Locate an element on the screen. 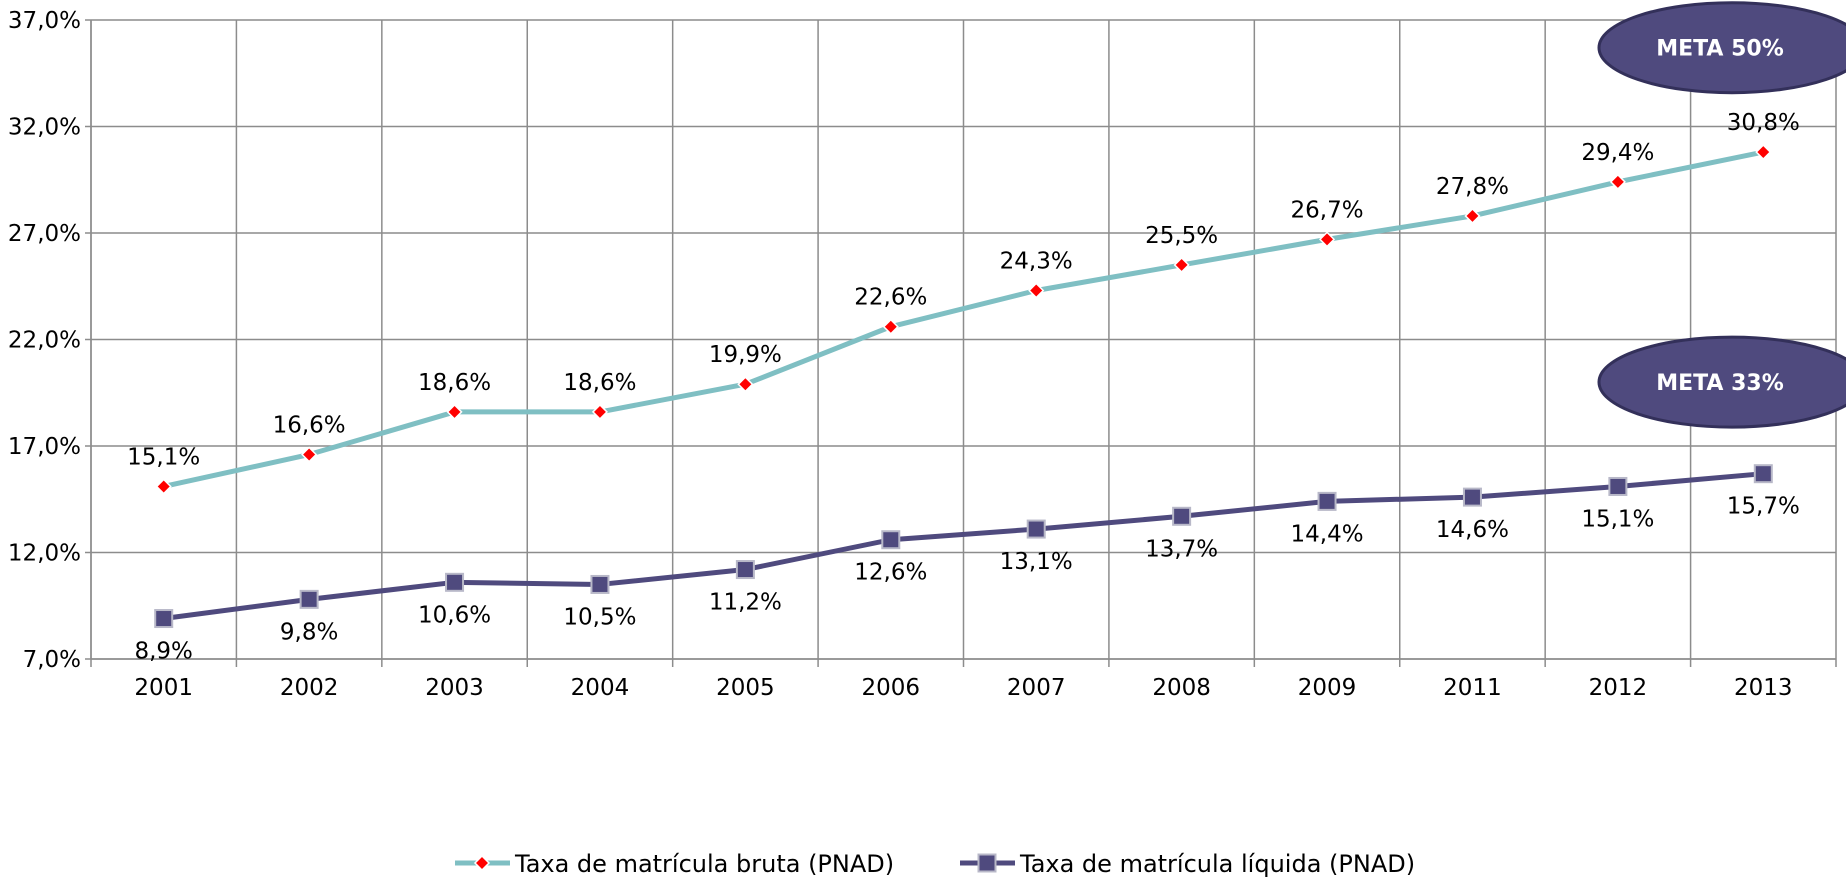  data-label: 14,6% is located at coordinates (1472, 530).